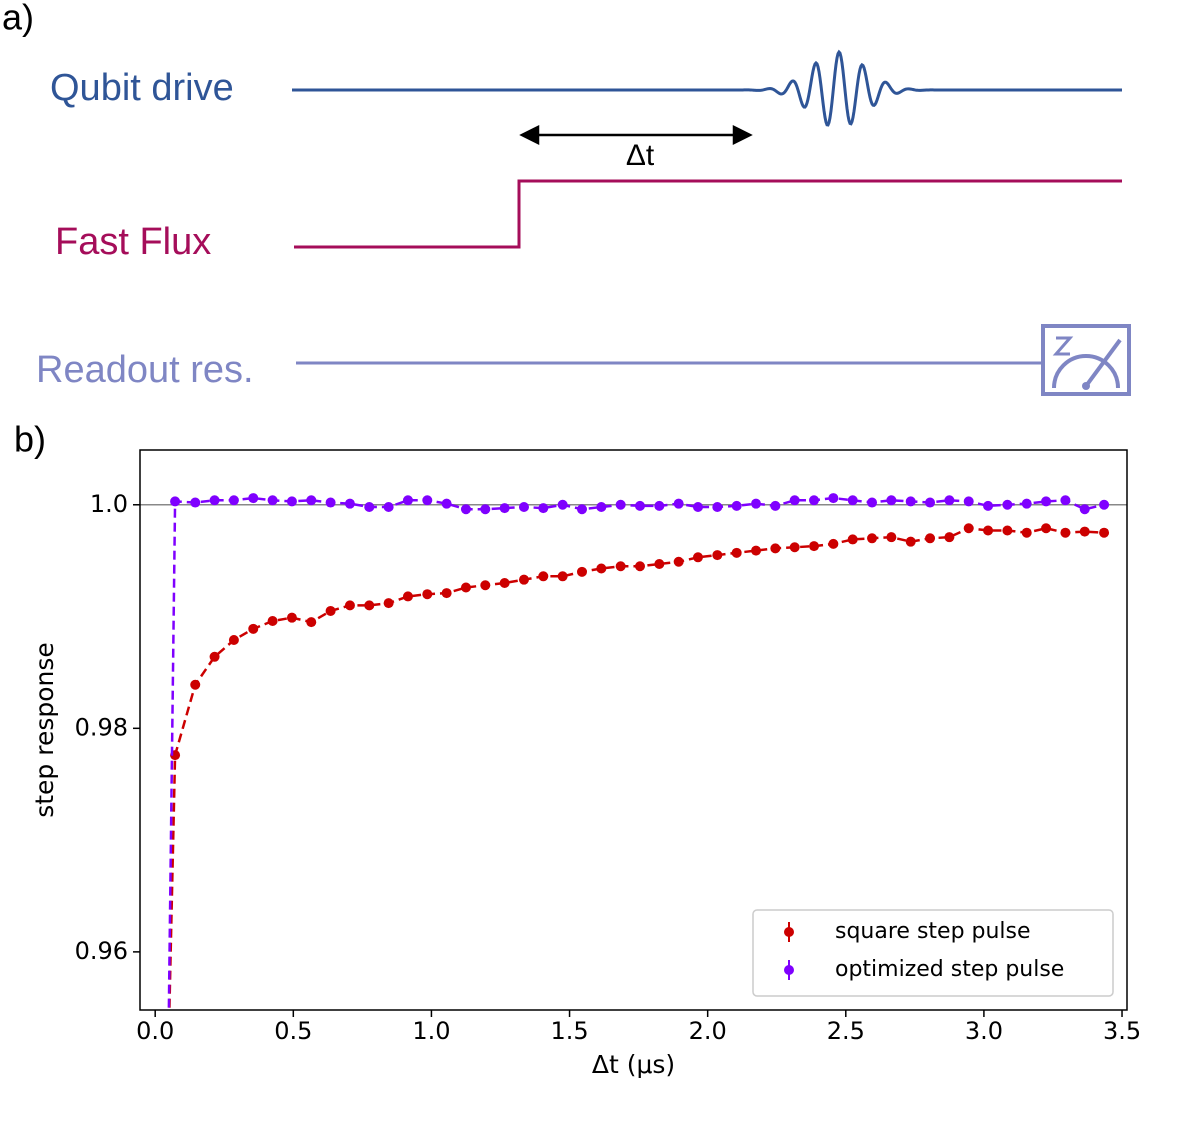 The width and height of the screenshot is (1185, 1123). What do you see at coordinates (109, 504) in the screenshot?
I see `y-tick-label: 1.0` at bounding box center [109, 504].